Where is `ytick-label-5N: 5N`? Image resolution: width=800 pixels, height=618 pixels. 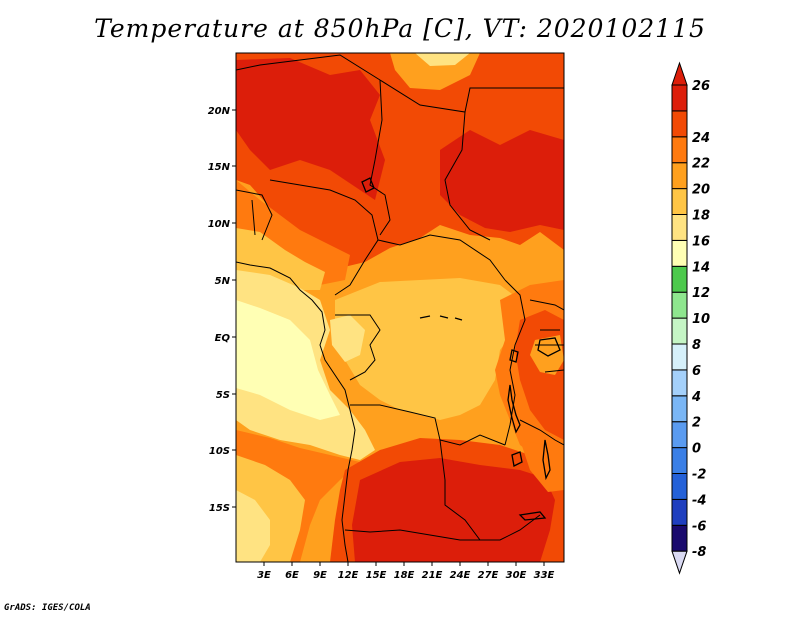
ytick-label-5N: 5N is located at coordinates (223, 281).